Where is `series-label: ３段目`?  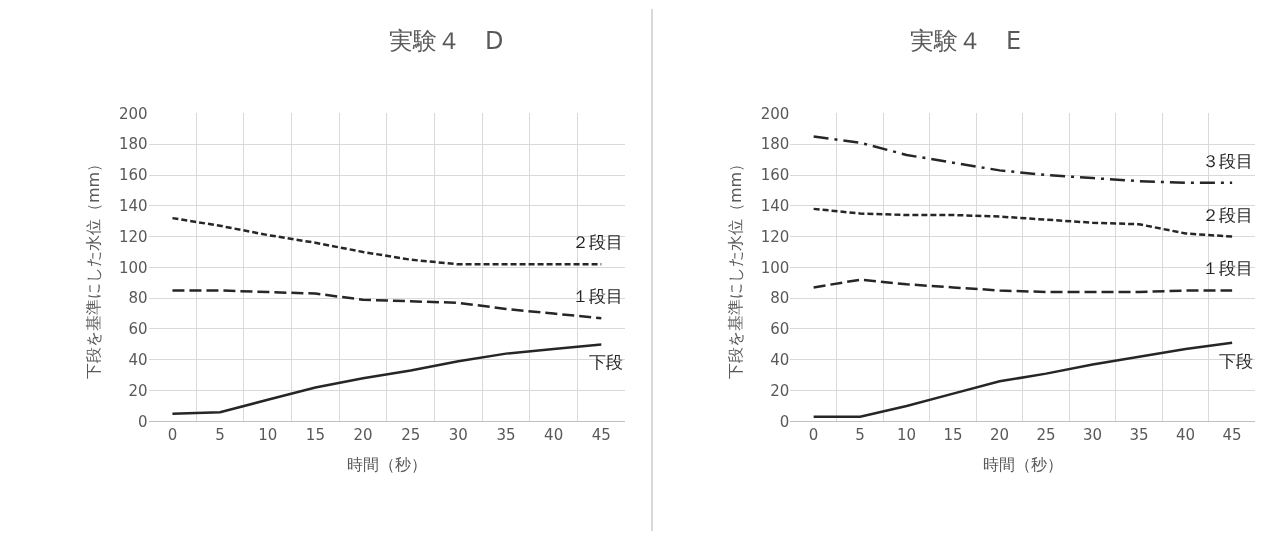
series-label: ３段目 is located at coordinates (1227, 161).